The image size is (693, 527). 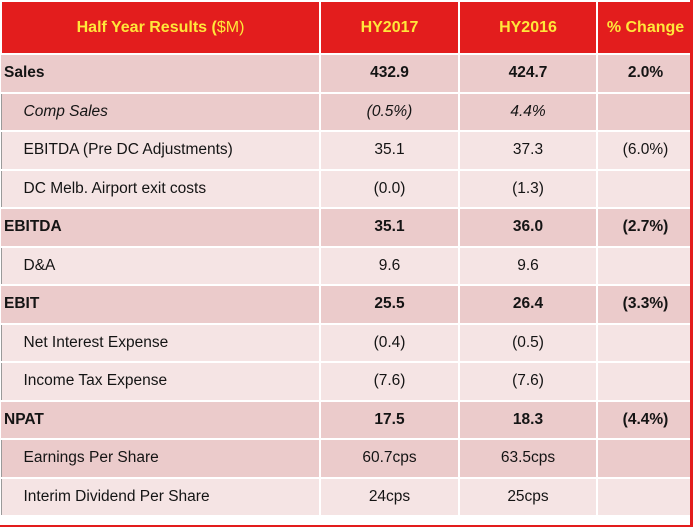 What do you see at coordinates (528, 496) in the screenshot?
I see `row-hy2016: 25cps` at bounding box center [528, 496].